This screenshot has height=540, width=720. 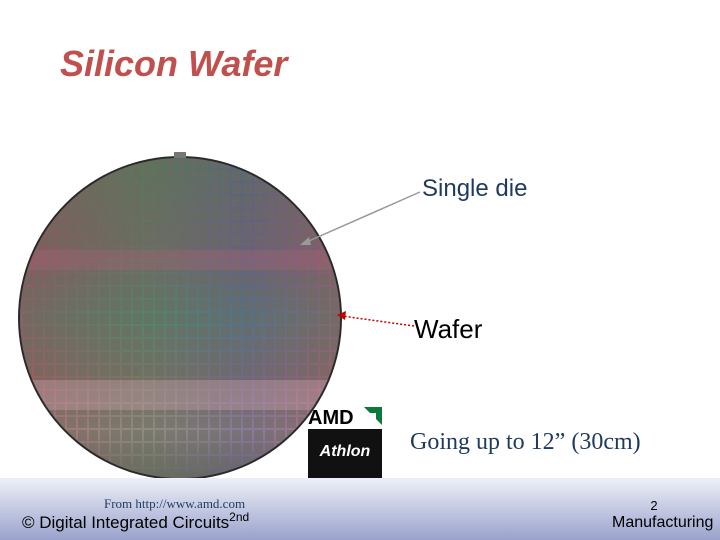 What do you see at coordinates (662, 522) in the screenshot?
I see `footer-chapter: Manufacturing` at bounding box center [662, 522].